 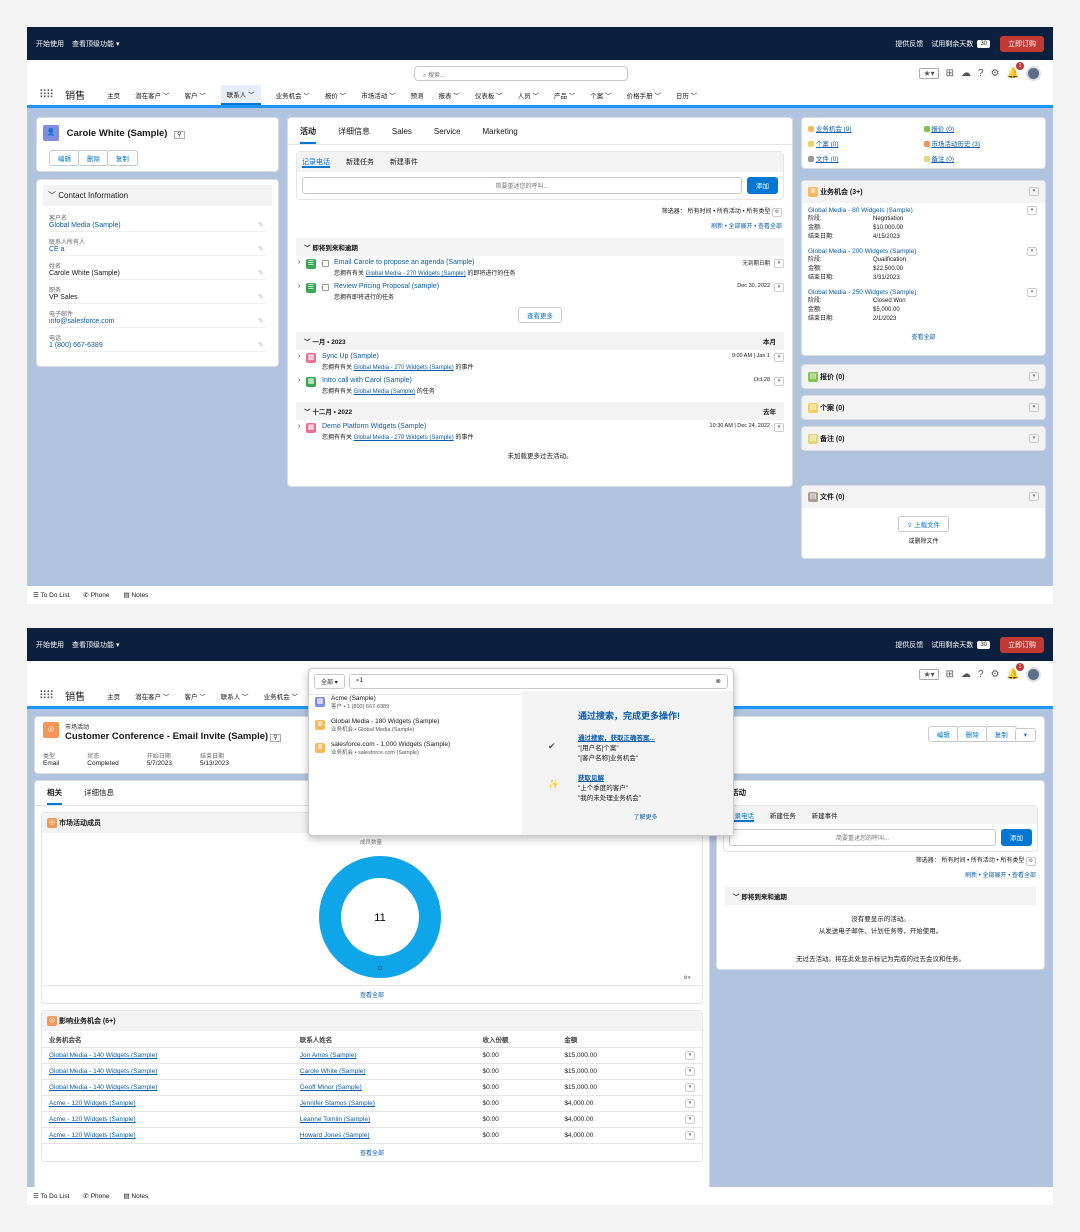 What do you see at coordinates (943, 129) in the screenshot?
I see `quick-link-quotes: 报价 (0)` at bounding box center [943, 129].